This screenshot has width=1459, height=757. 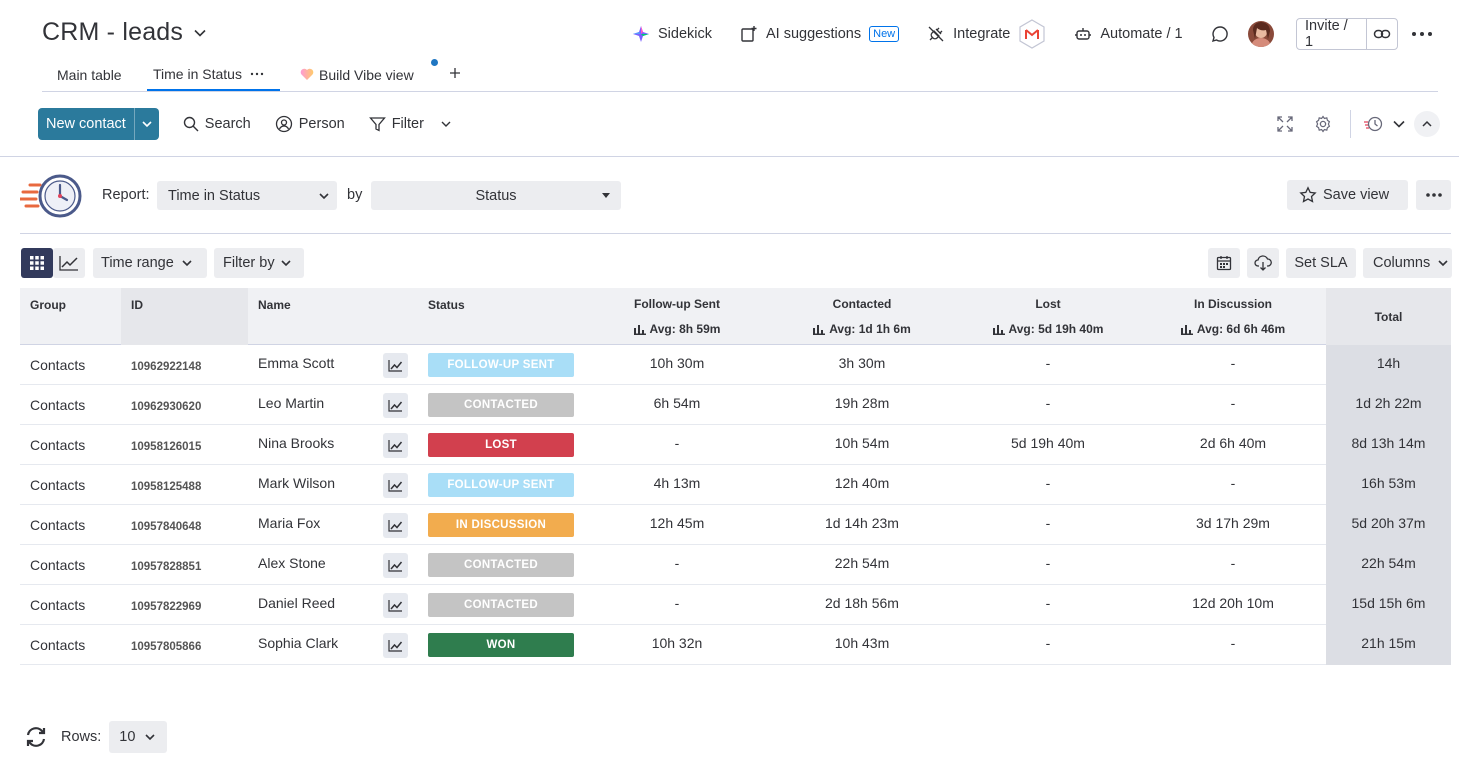 What do you see at coordinates (227, 124) in the screenshot?
I see `search-label: Search` at bounding box center [227, 124].